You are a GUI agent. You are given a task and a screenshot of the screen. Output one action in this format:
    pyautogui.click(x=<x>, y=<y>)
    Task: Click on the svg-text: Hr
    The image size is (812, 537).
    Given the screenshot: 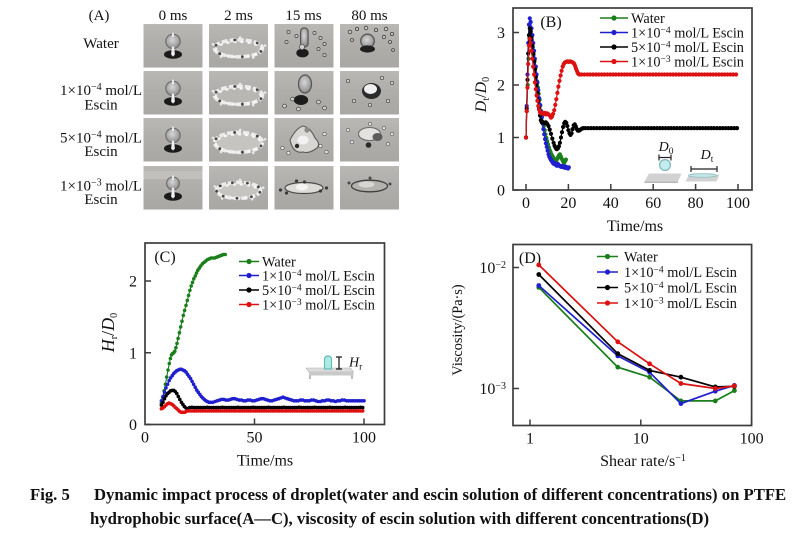 What is the action you would take?
    pyautogui.click(x=355, y=364)
    